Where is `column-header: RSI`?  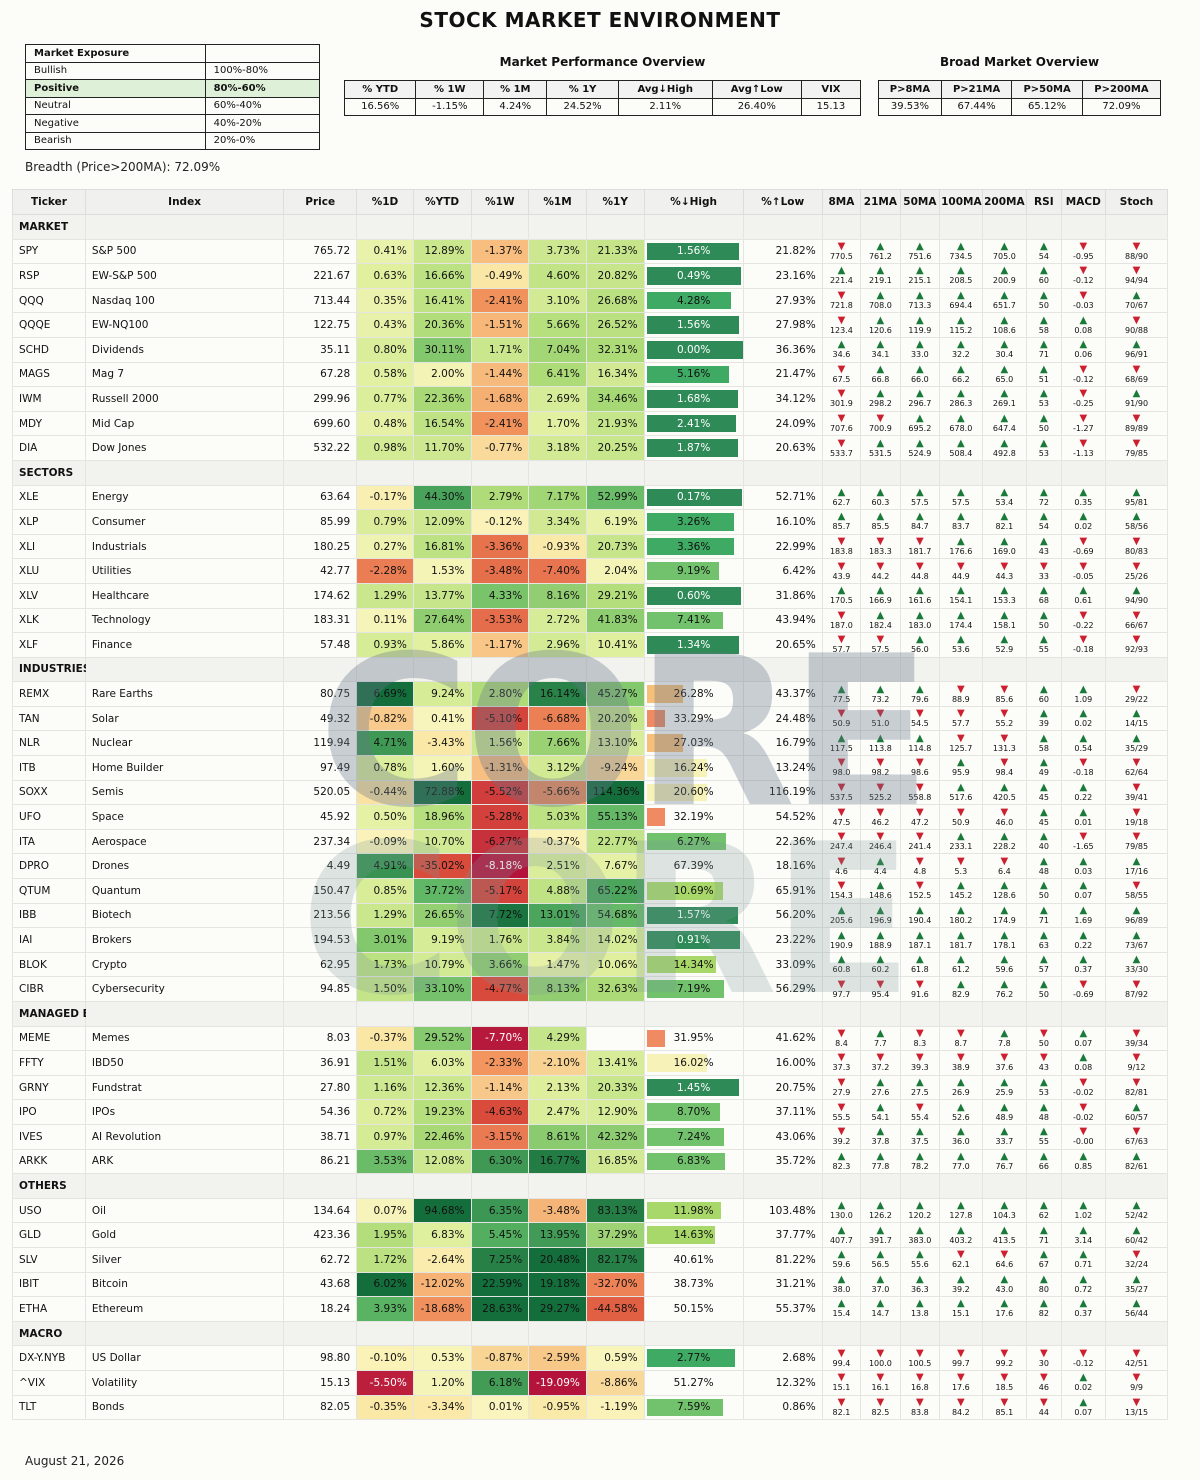
column-header: RSI is located at coordinates (1044, 202).